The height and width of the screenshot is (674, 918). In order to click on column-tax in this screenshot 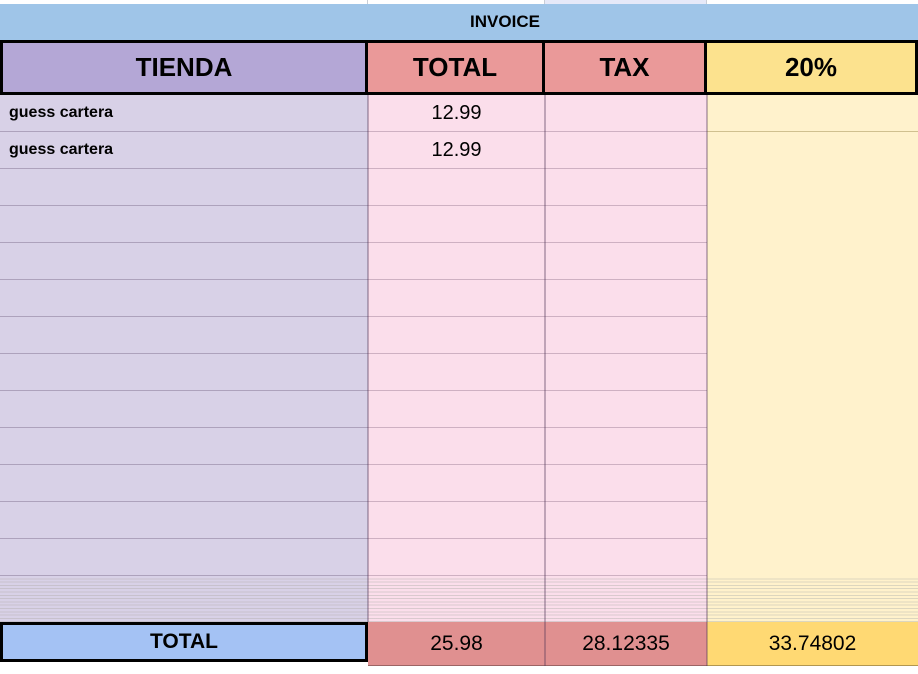, I will do `click(626, 335)`.